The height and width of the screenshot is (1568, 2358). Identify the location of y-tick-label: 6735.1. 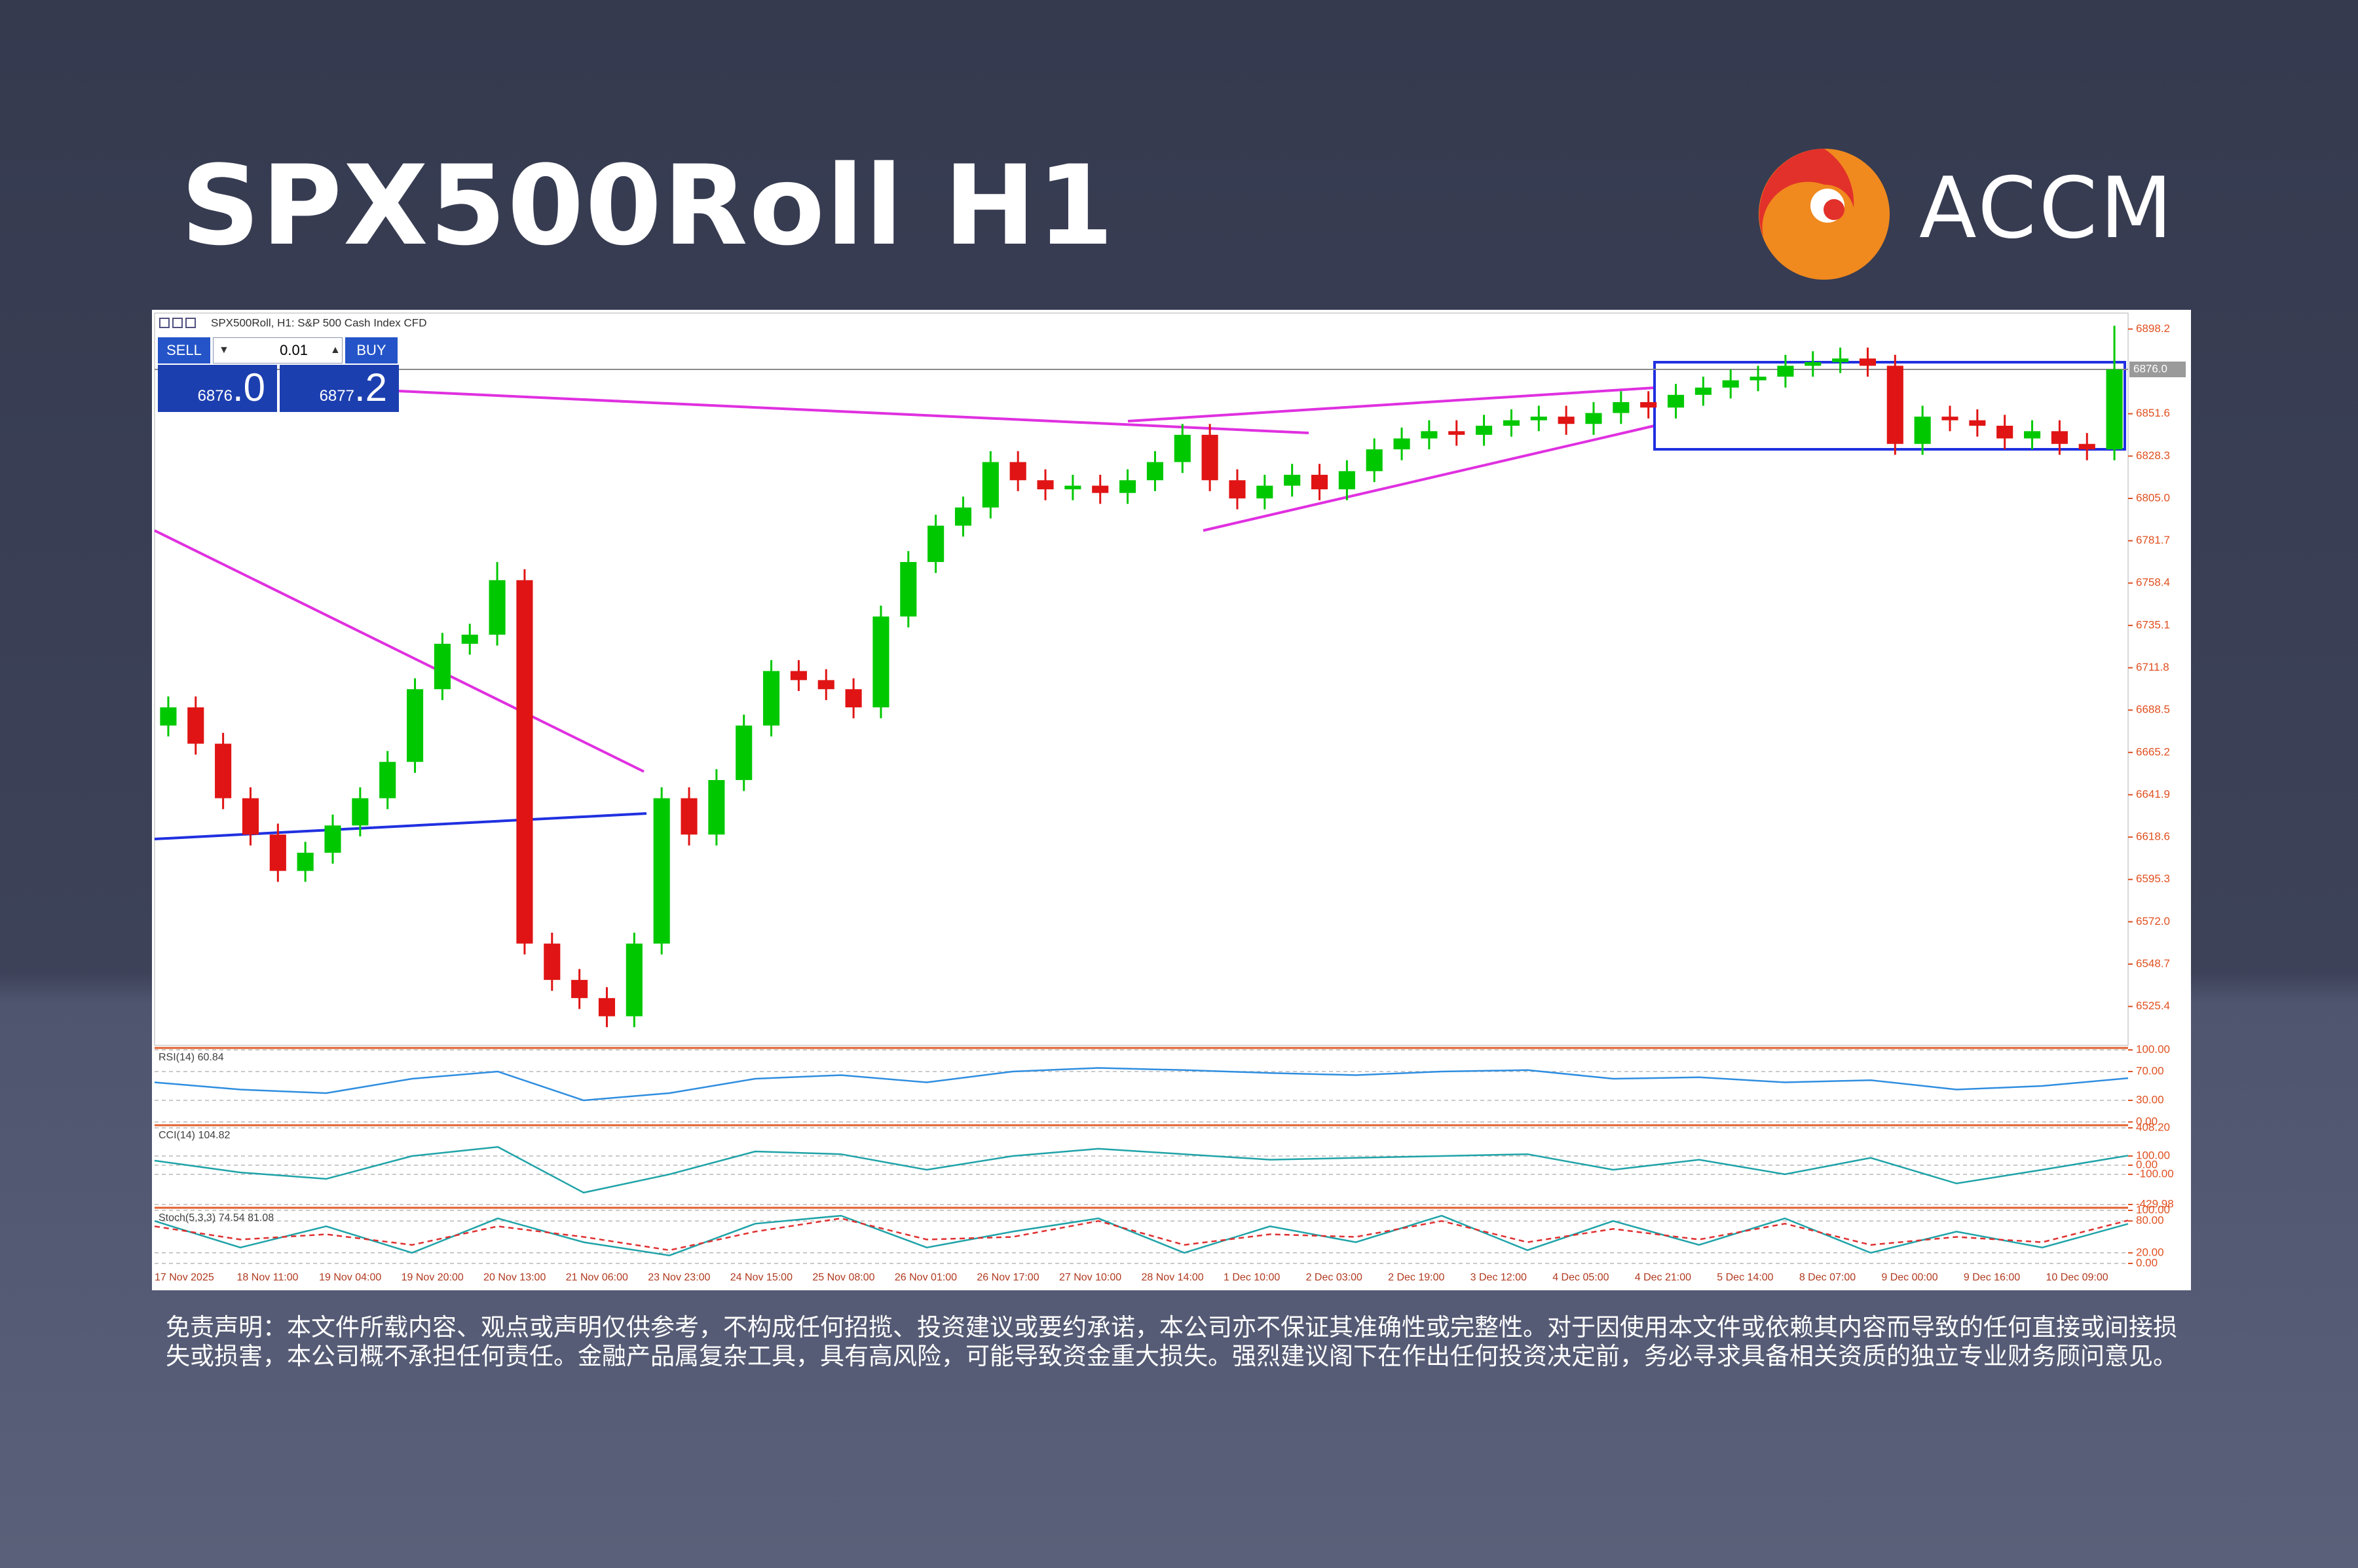
(2153, 624).